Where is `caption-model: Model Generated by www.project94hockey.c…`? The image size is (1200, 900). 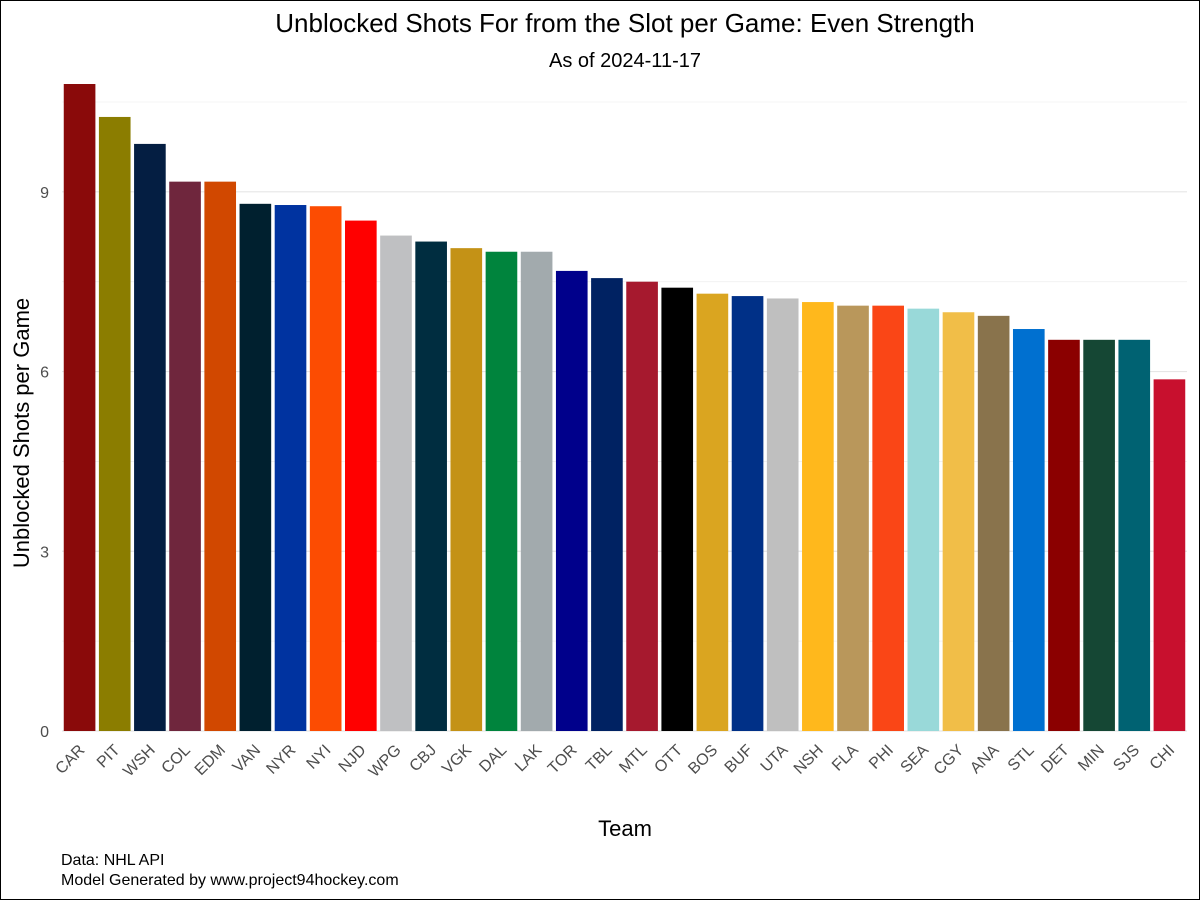
caption-model: Model Generated by www.project94hockey.c… is located at coordinates (230, 880).